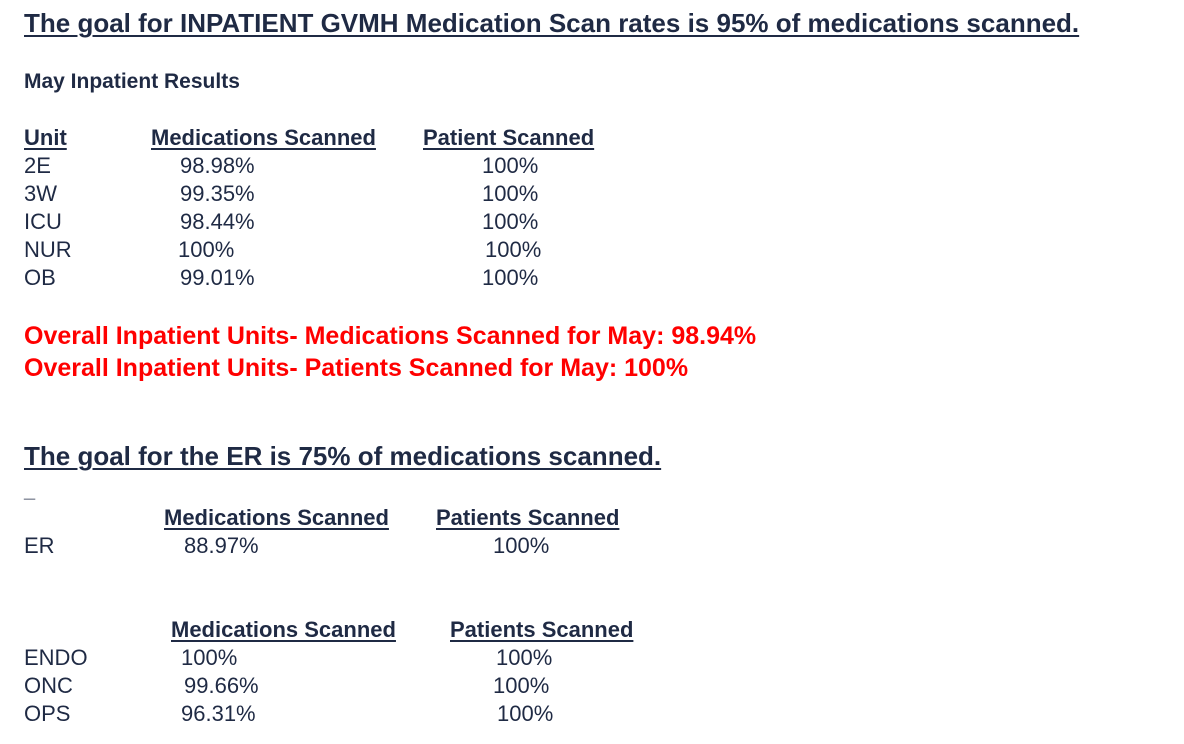  What do you see at coordinates (47, 713) in the screenshot?
I see `table-row-unit: OPS` at bounding box center [47, 713].